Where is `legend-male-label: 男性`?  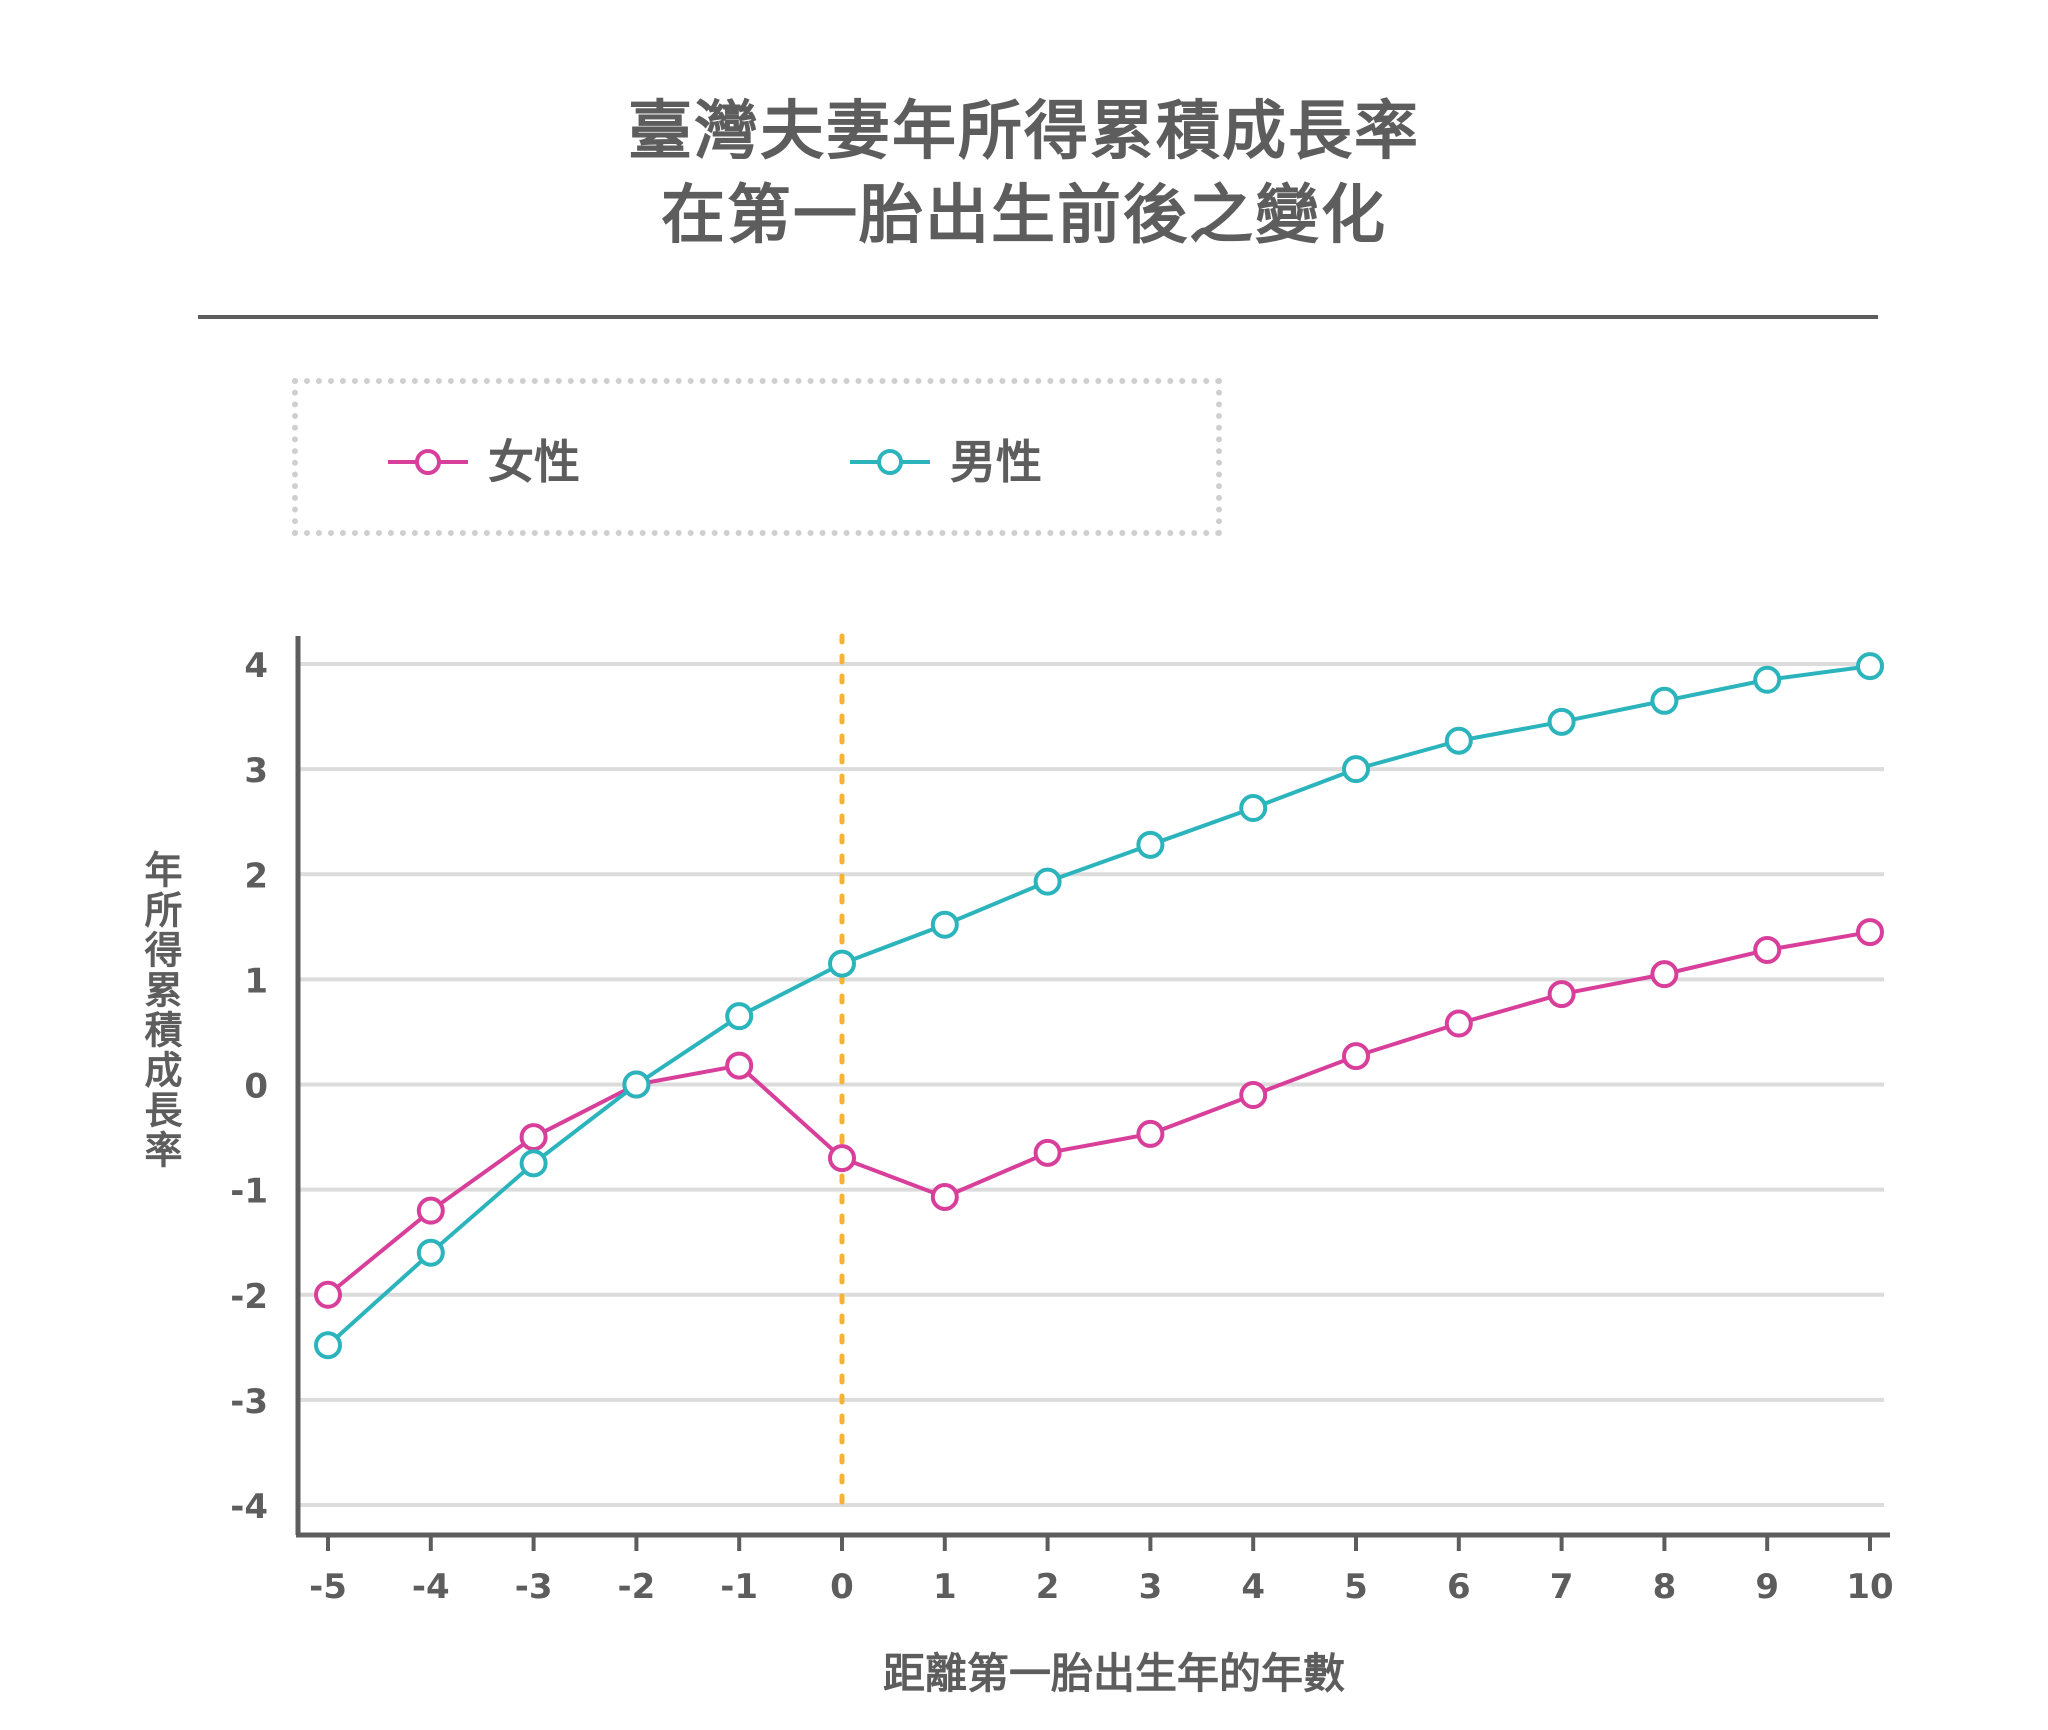 legend-male-label: 男性 is located at coordinates (996, 462).